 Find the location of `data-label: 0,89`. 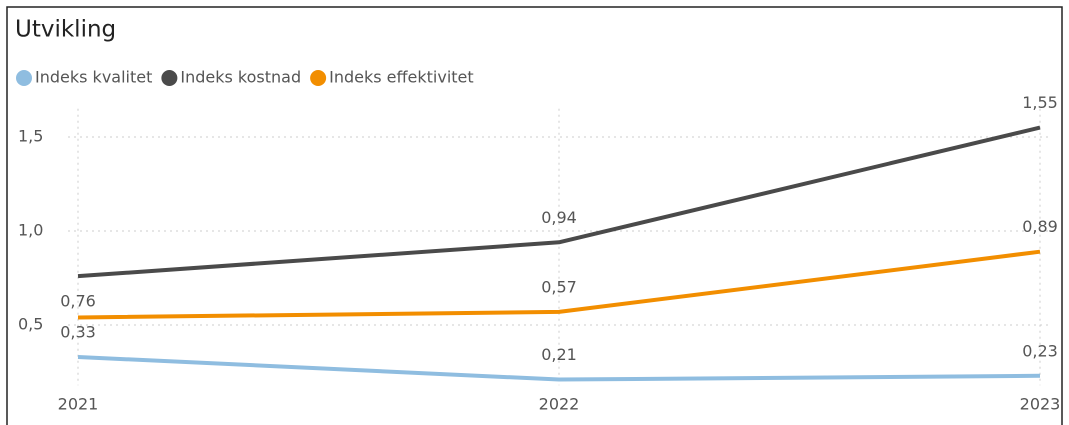

data-label: 0,89 is located at coordinates (1040, 226).